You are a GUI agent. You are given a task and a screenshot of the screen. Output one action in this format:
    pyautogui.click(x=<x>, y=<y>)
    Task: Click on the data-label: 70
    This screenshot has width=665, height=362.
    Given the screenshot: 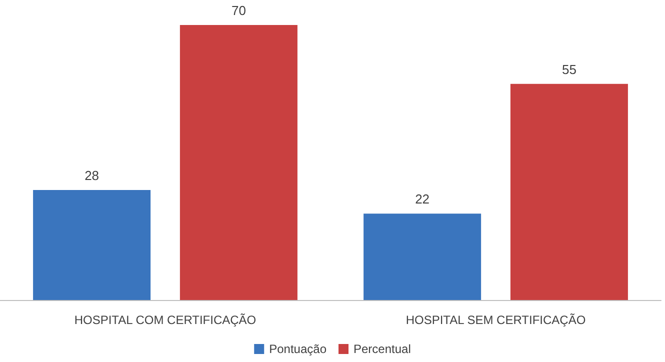 What is the action you would take?
    pyautogui.click(x=238, y=10)
    